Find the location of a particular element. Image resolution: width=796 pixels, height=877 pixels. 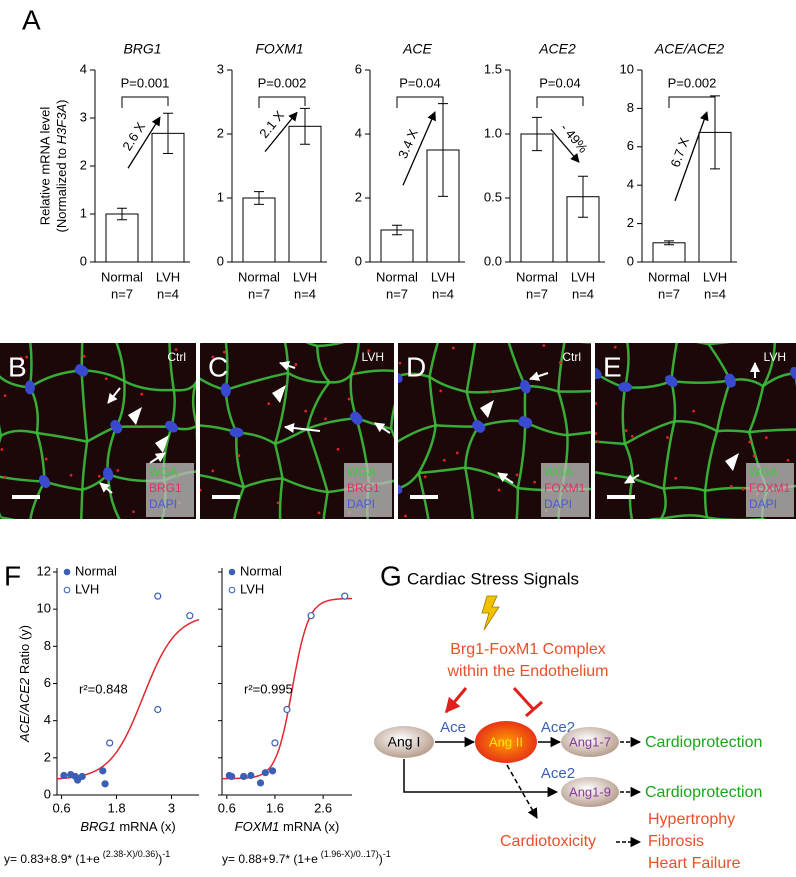

stain-label: BRG1 is located at coordinates (165, 488).